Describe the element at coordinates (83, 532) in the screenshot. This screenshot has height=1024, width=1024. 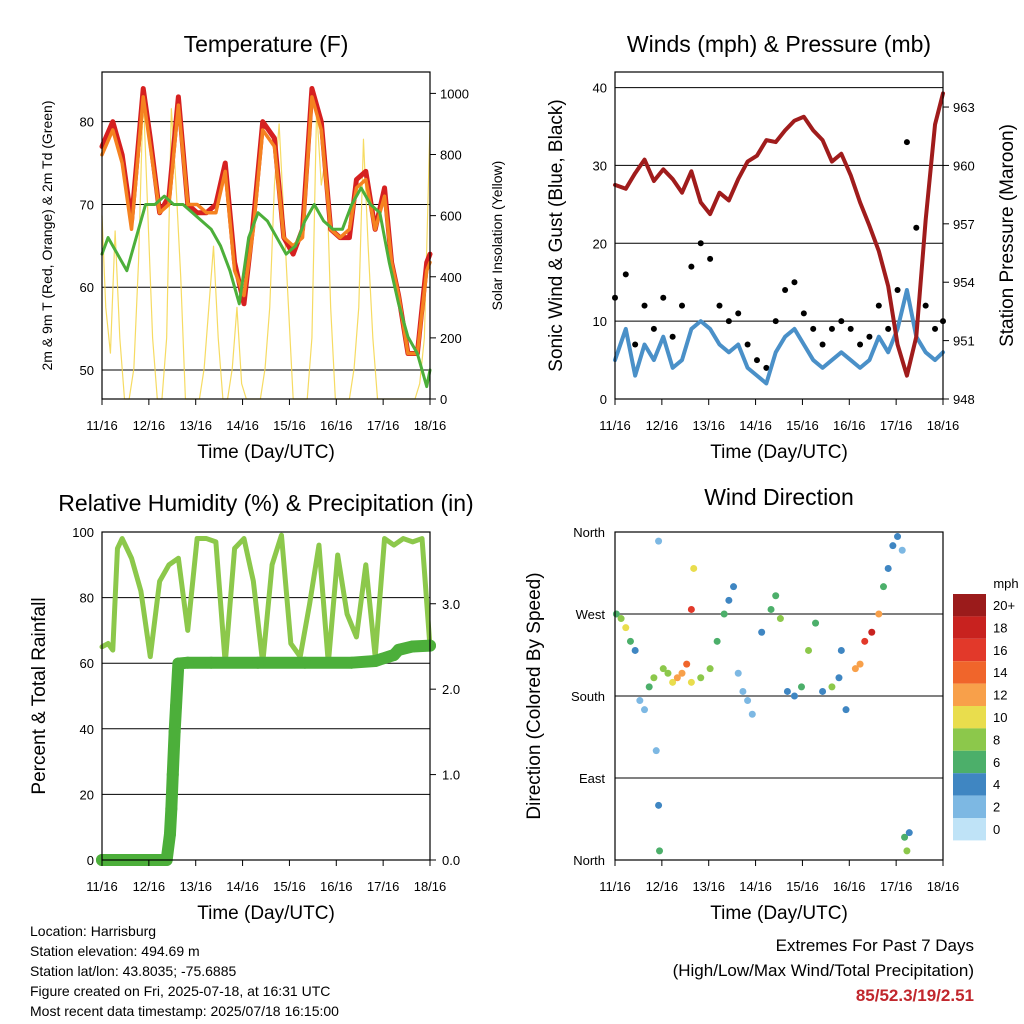
I see `rh-ytick-label: 100` at that location.